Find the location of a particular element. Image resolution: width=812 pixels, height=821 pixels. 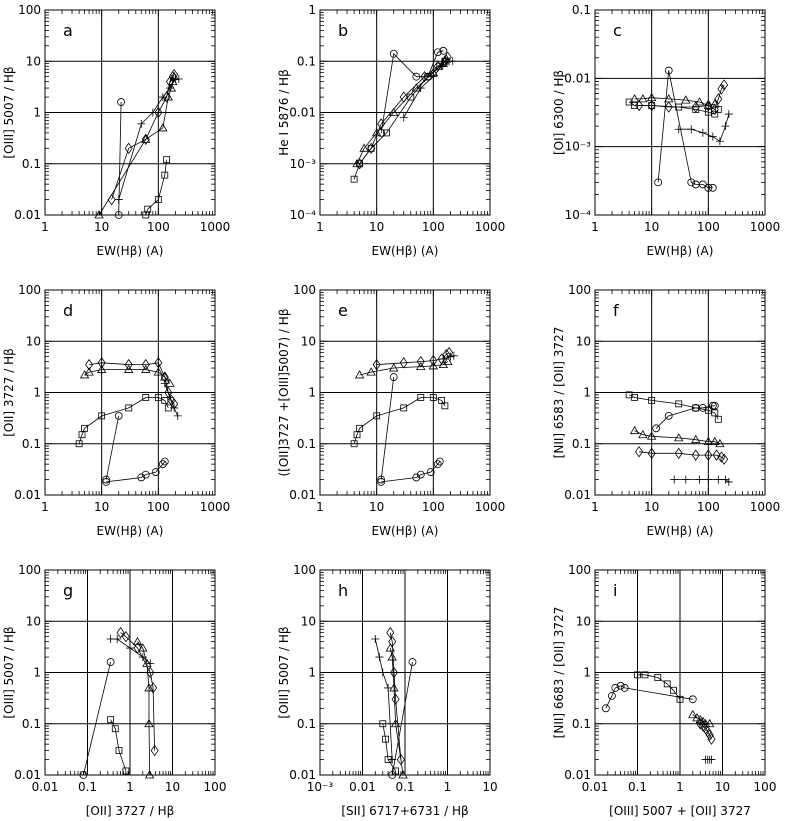

panel-c-ticks is located at coordinates (679, 113).